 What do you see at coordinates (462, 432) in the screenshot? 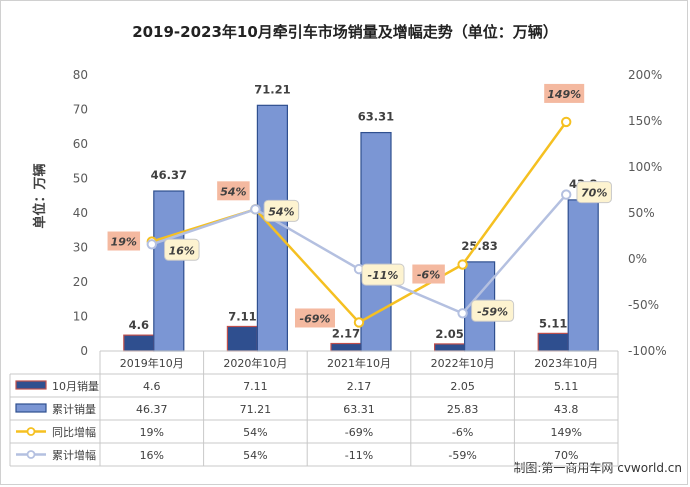
I see `table-cell: -6%` at bounding box center [462, 432].